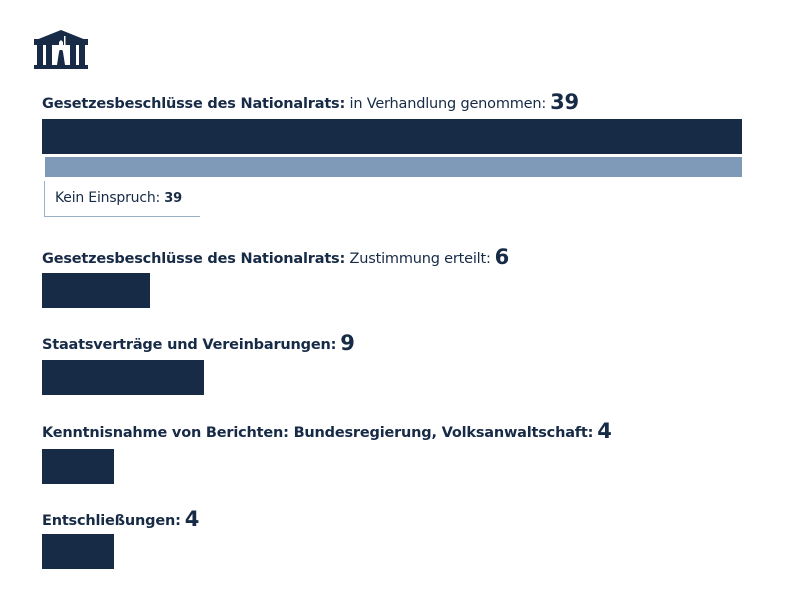 Image resolution: width=800 pixels, height=600 pixels. Describe the element at coordinates (111, 521) in the screenshot. I see `label-bold: Entschließungen:` at that location.